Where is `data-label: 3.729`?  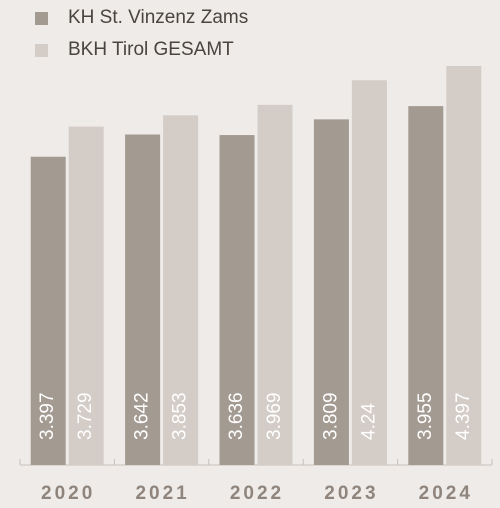
data-label: 3.729 is located at coordinates (85, 416).